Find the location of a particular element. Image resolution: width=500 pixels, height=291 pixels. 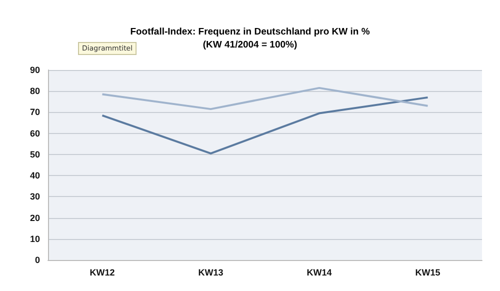

y-tick-label: 50 is located at coordinates (35, 154).